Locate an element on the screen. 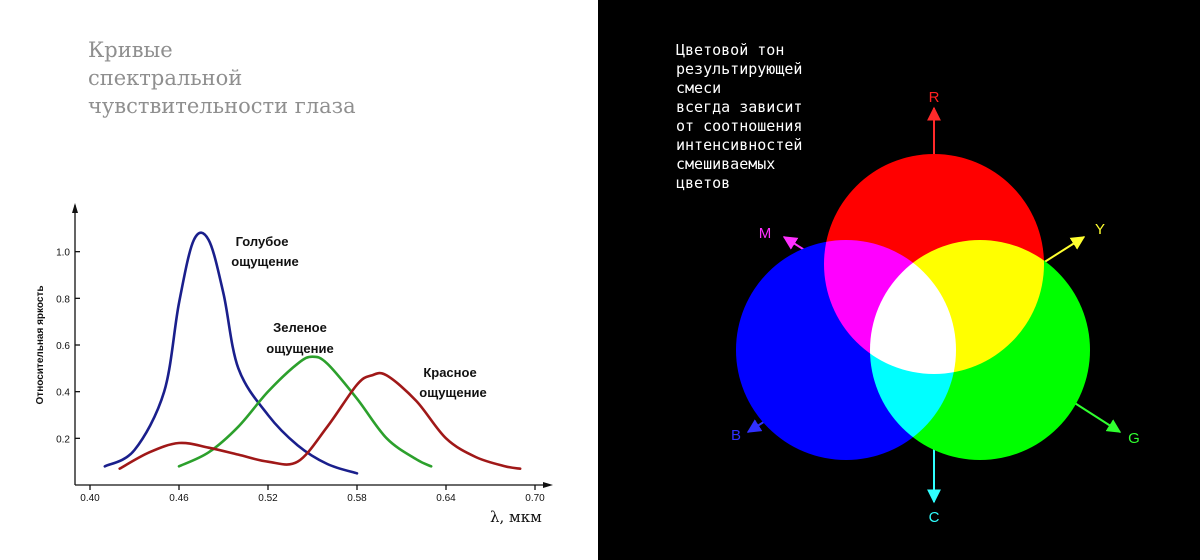 The height and width of the screenshot is (560, 1200). x-tick-label: 0.58 is located at coordinates (357, 498).